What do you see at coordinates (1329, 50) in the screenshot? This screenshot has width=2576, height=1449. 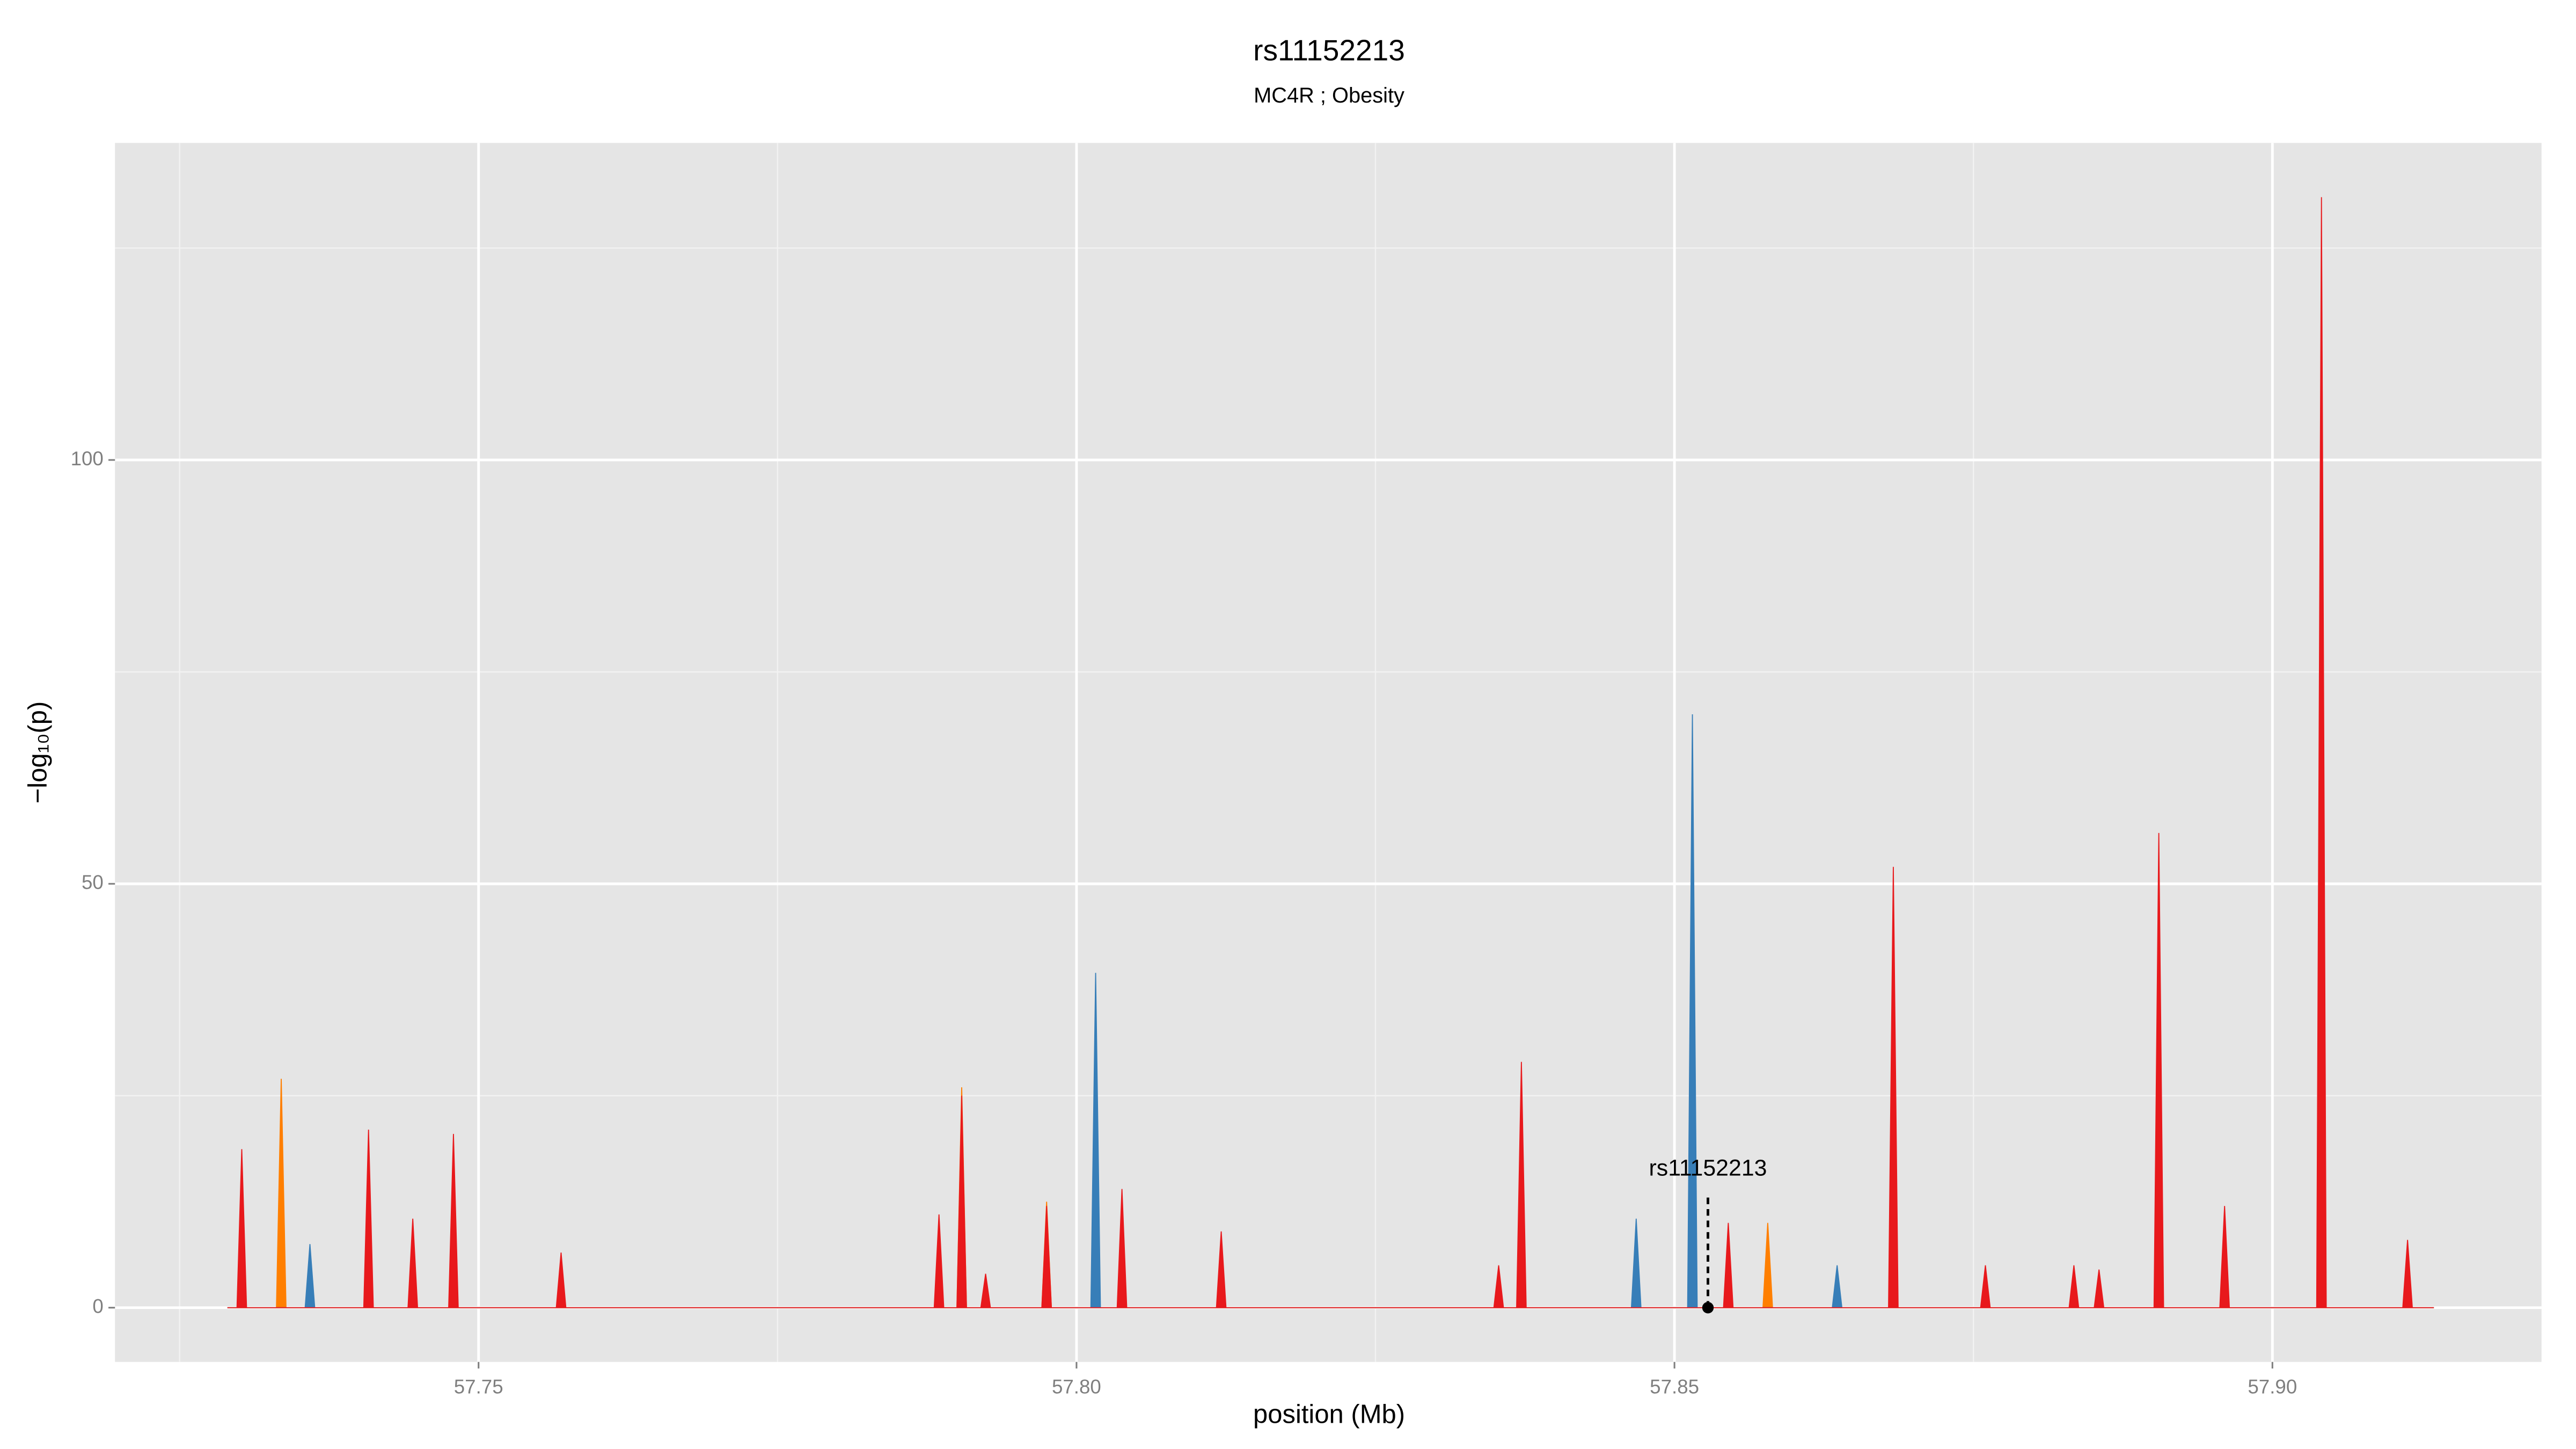 I see `chart-title: rs11152213` at bounding box center [1329, 50].